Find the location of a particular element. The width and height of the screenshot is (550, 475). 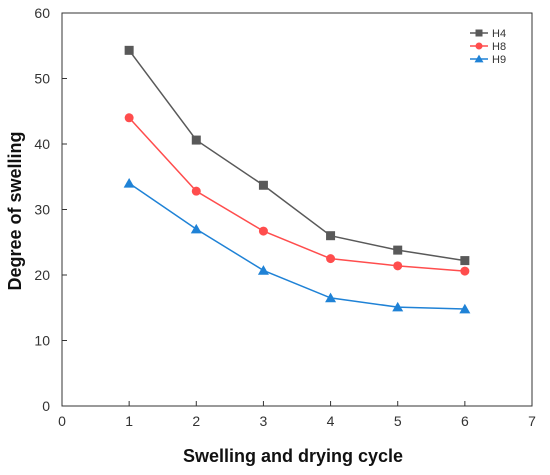

x-tick-label: 5 is located at coordinates (398, 421).